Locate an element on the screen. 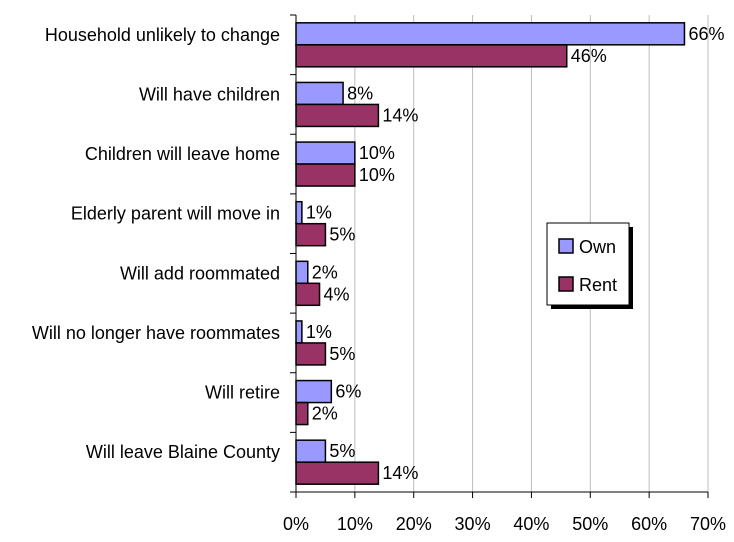 This screenshot has height=542, width=734. data-label: 8% is located at coordinates (360, 93).